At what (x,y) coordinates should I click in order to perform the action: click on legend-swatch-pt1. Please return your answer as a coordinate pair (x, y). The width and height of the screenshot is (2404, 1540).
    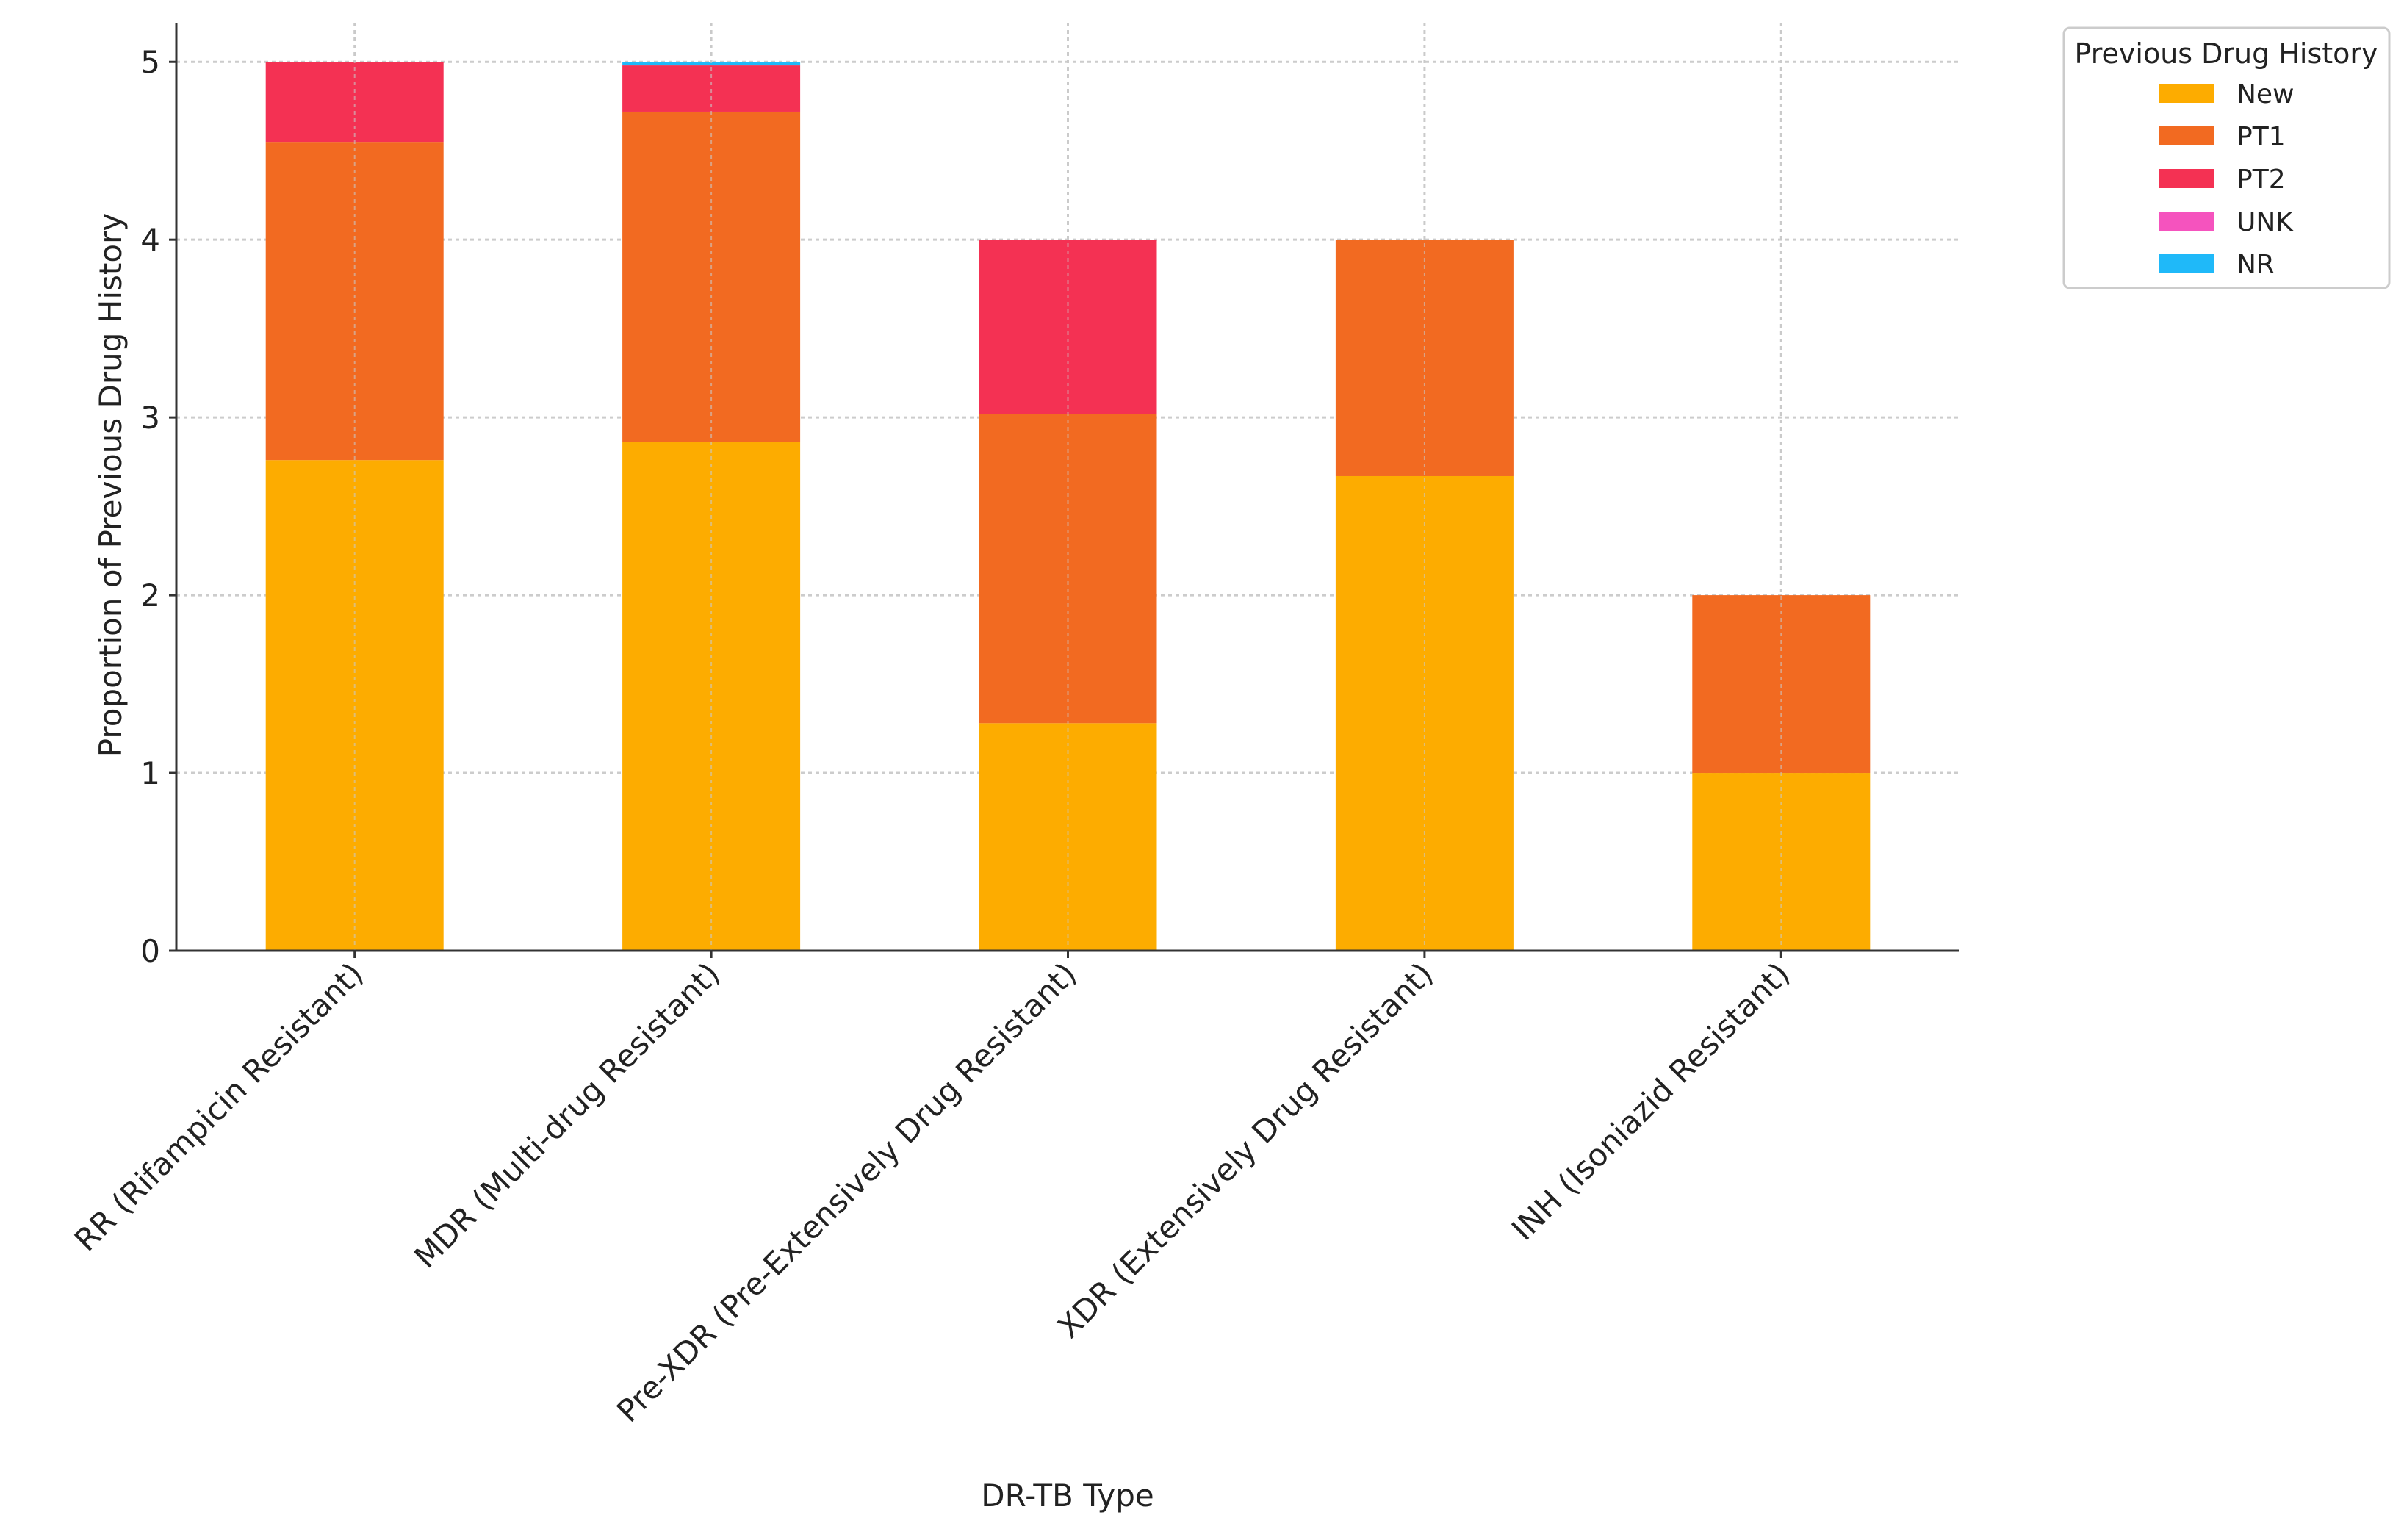
    Looking at the image, I should click on (2186, 135).